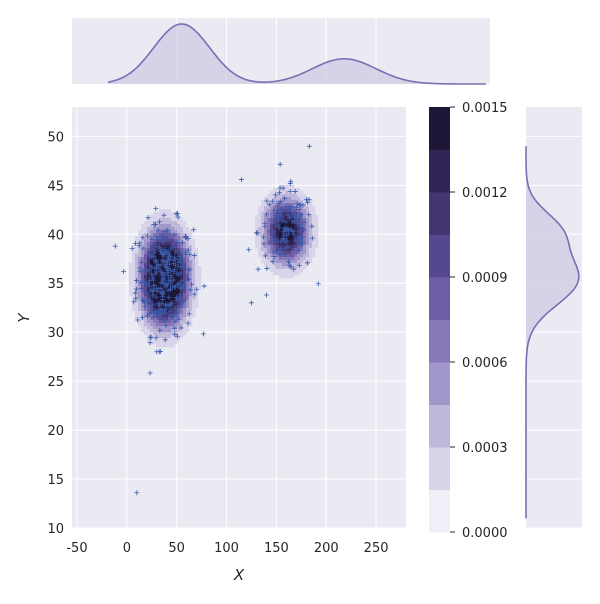 This screenshot has width=600, height=604. I want to click on y-tick-label: 40, so click(55, 235).